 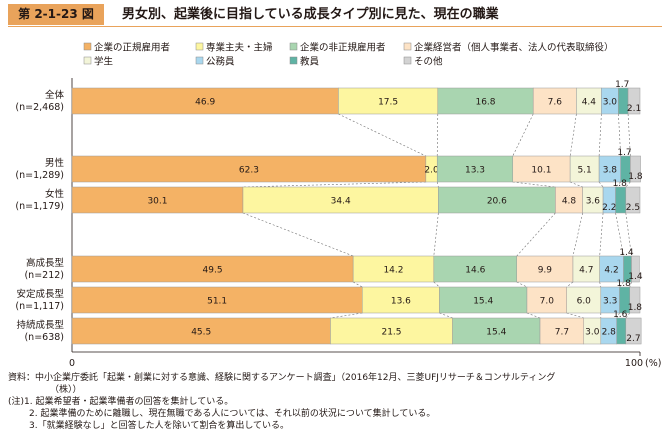 What do you see at coordinates (343, 48) in the screenshot?
I see `legend-label: 企業の非正規雇用者` at bounding box center [343, 48].